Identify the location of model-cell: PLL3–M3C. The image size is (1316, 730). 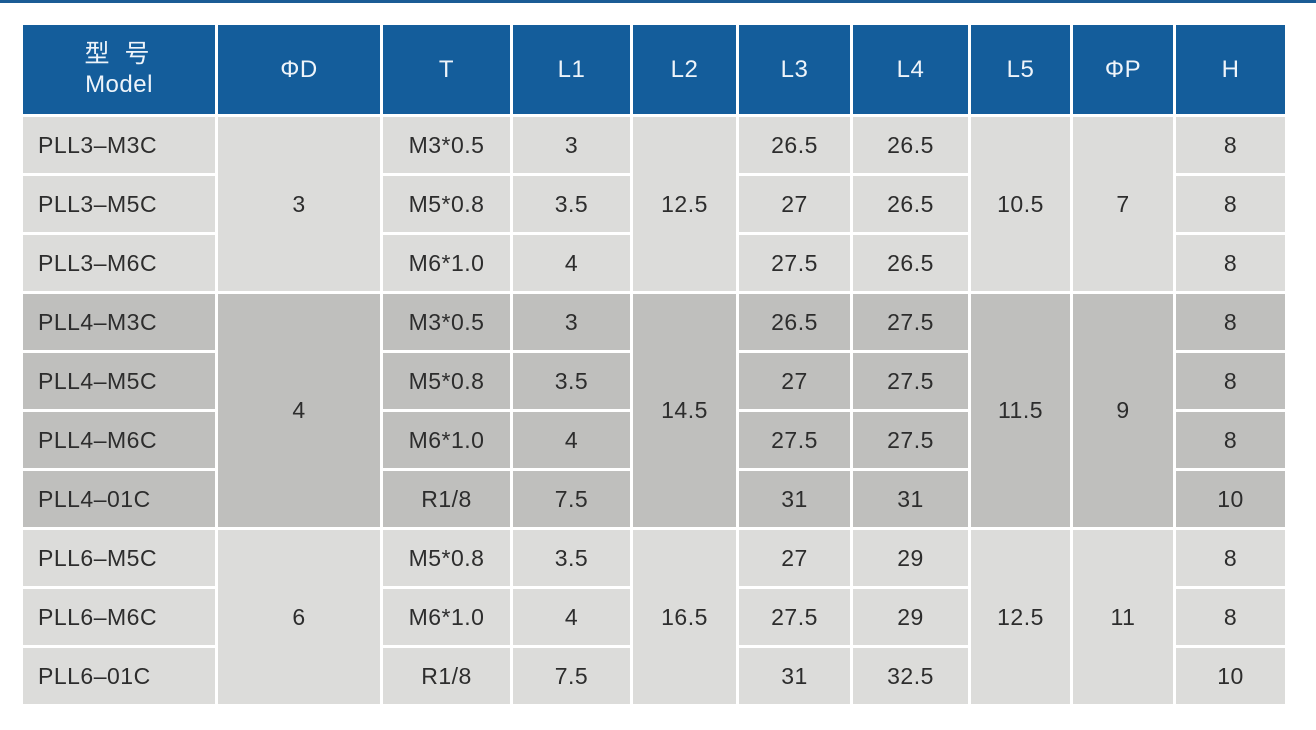
(119, 145).